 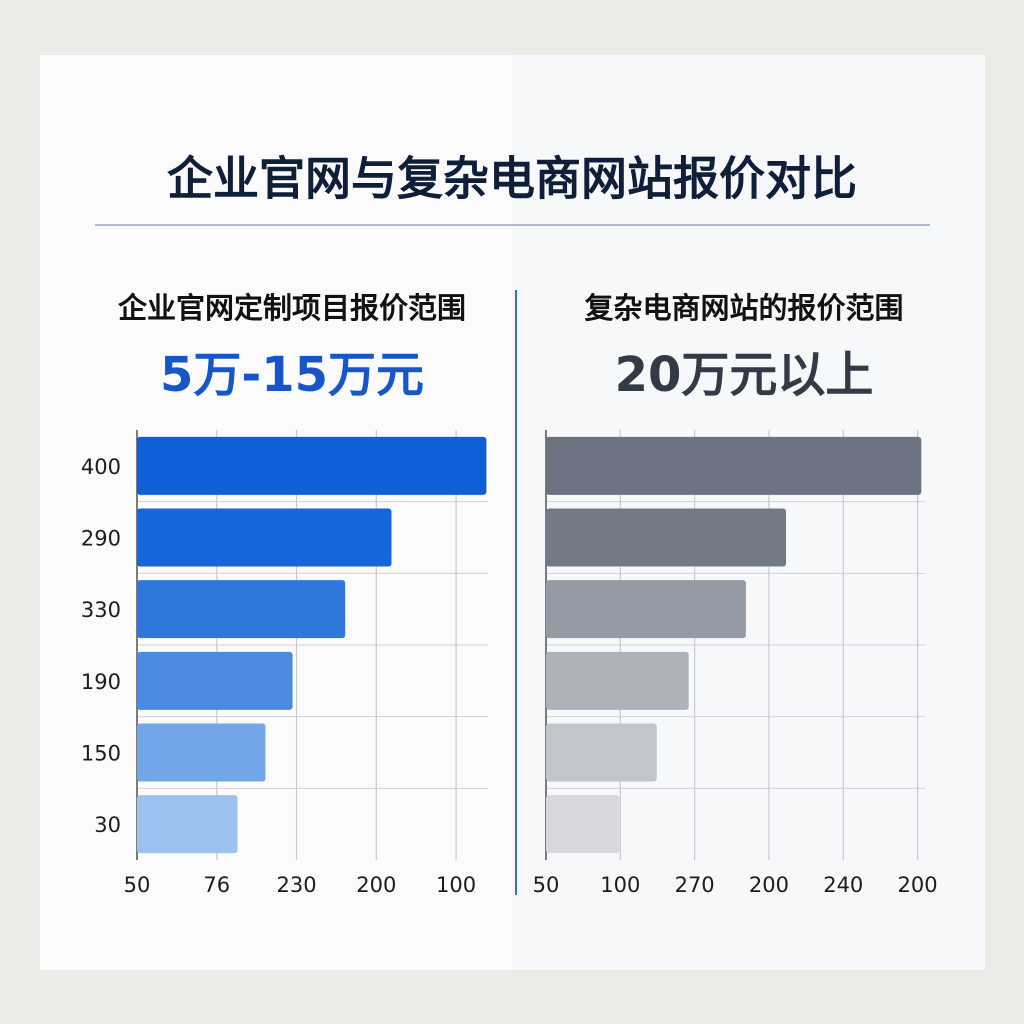 What do you see at coordinates (101, 610) in the screenshot?
I see `y-tick-label: 330` at bounding box center [101, 610].